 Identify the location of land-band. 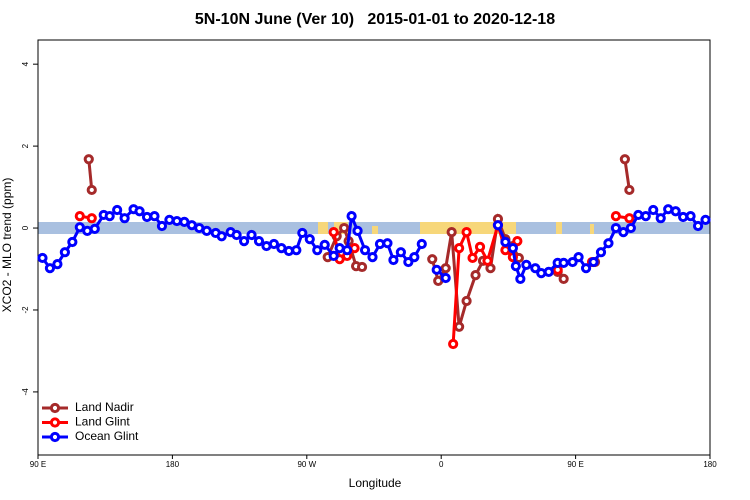
(374, 228).